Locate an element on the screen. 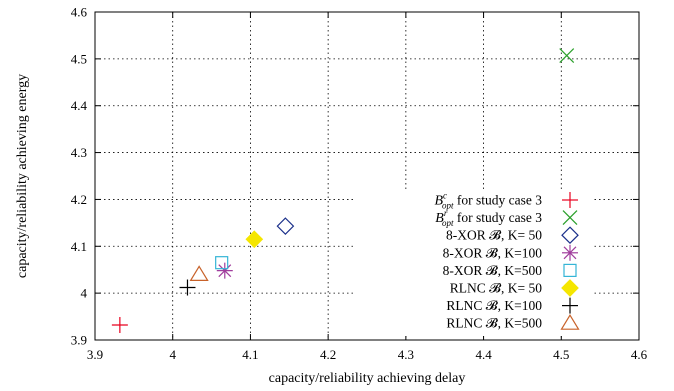  legend-entry-5: 8-XOR 𝓑, K=500 is located at coordinates (510, 270).